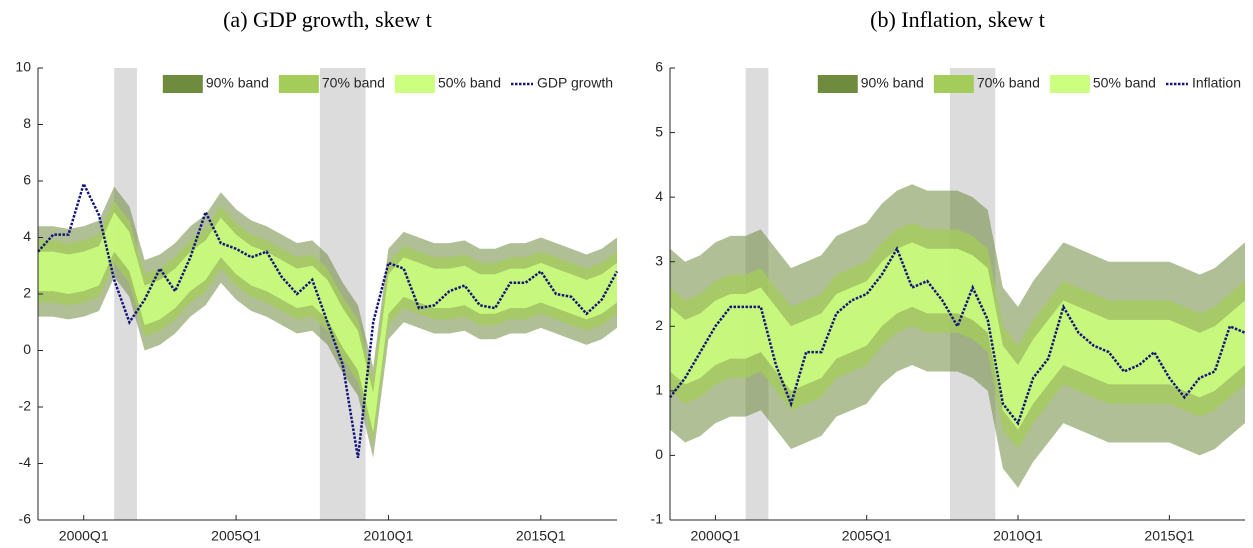 The height and width of the screenshot is (548, 1253). Describe the element at coordinates (27, 123) in the screenshot. I see `y-tick-label: 8` at that location.